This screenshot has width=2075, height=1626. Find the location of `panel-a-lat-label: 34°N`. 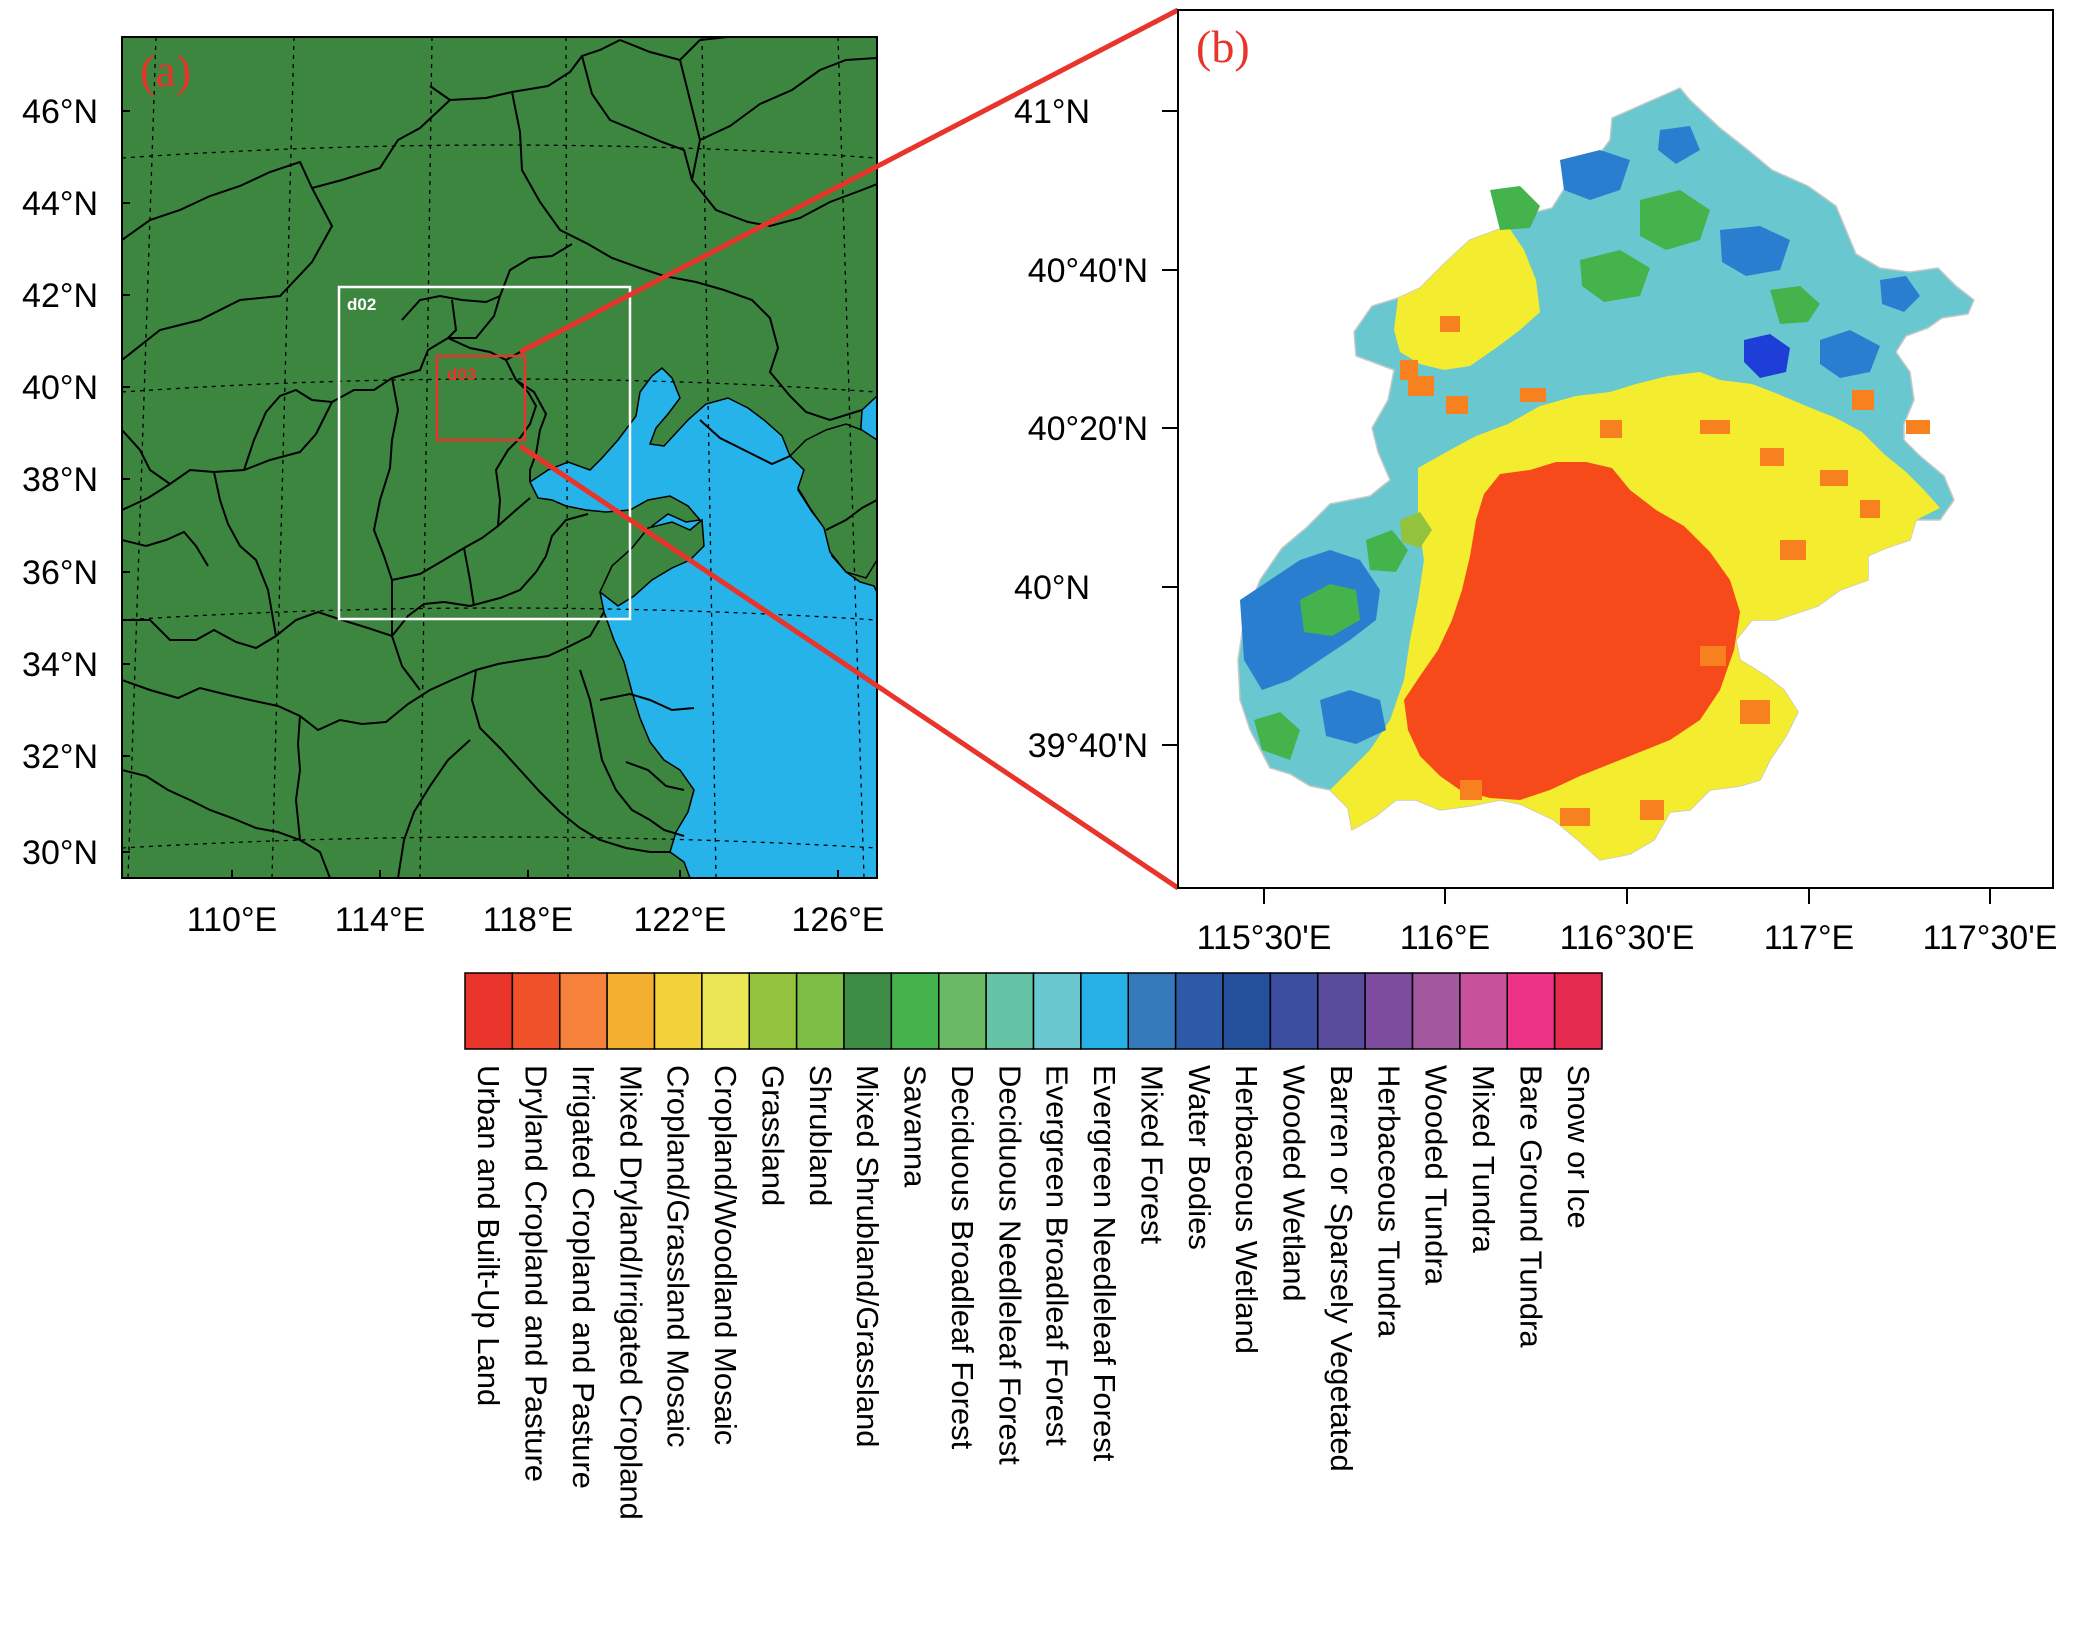

panel-a-lat-label: 34°N is located at coordinates (60, 665).